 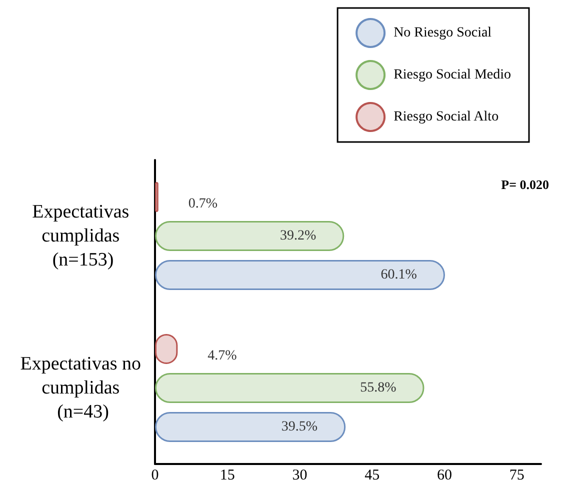 What do you see at coordinates (525, 184) in the screenshot?
I see `annotation: P= 0.020` at bounding box center [525, 184].